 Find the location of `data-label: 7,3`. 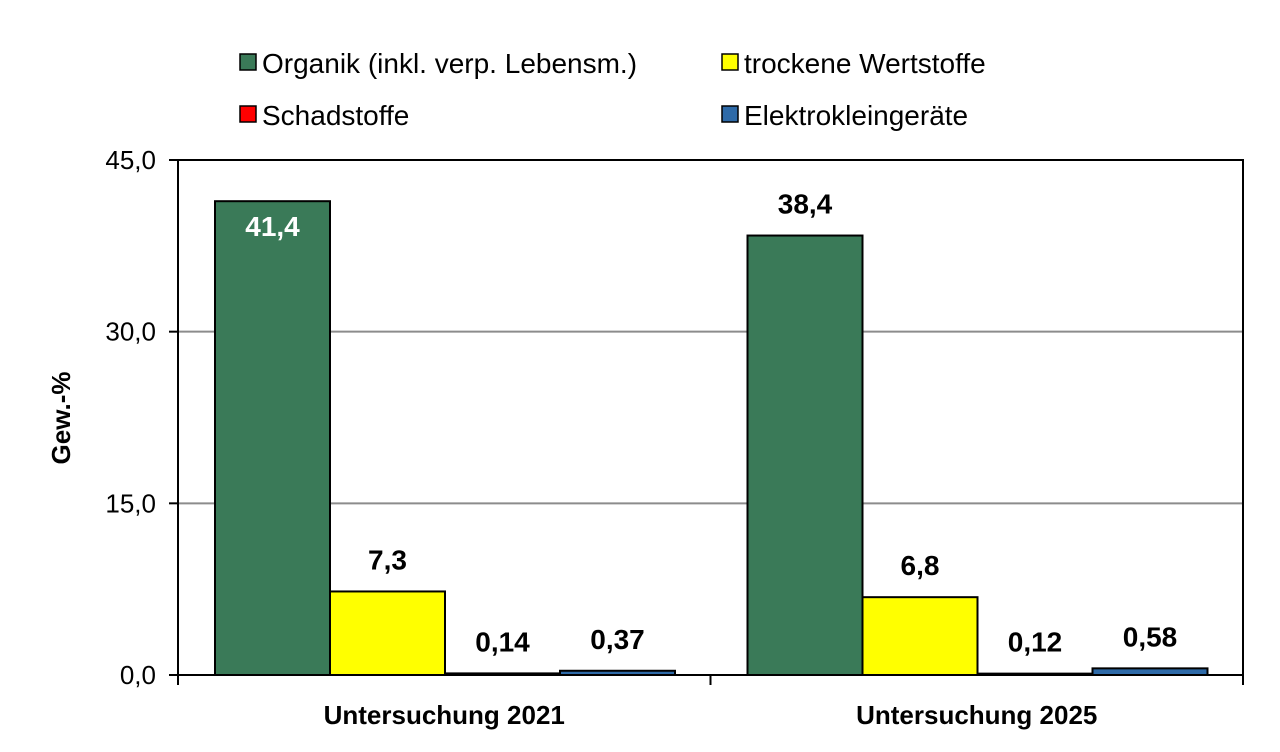

data-label: 7,3 is located at coordinates (387, 559).